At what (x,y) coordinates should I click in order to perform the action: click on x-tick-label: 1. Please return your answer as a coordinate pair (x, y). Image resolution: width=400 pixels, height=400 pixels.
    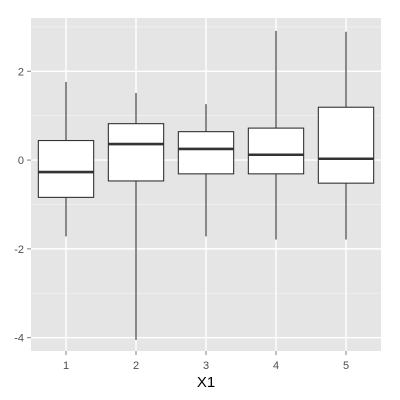
    Looking at the image, I should click on (66, 366).